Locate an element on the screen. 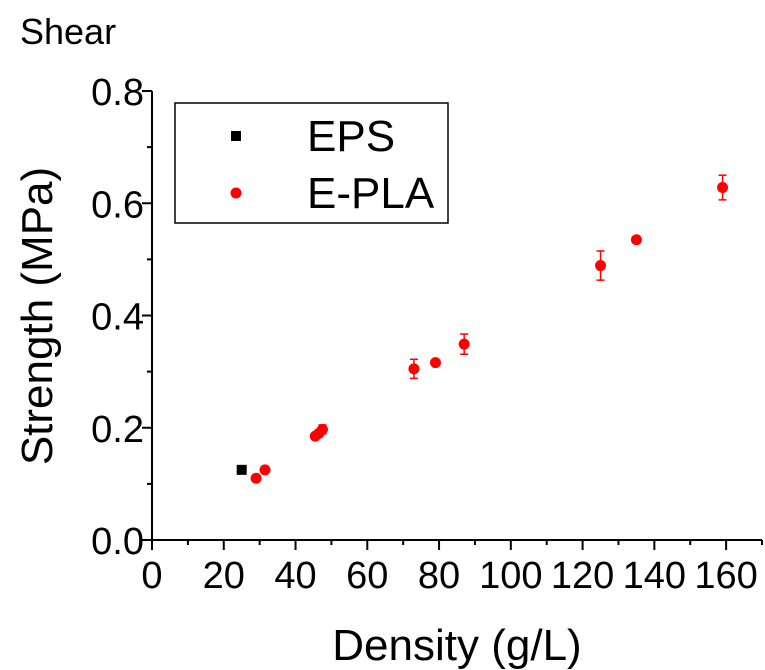 The image size is (765, 670). x-tick-label: 100 is located at coordinates (510, 576).